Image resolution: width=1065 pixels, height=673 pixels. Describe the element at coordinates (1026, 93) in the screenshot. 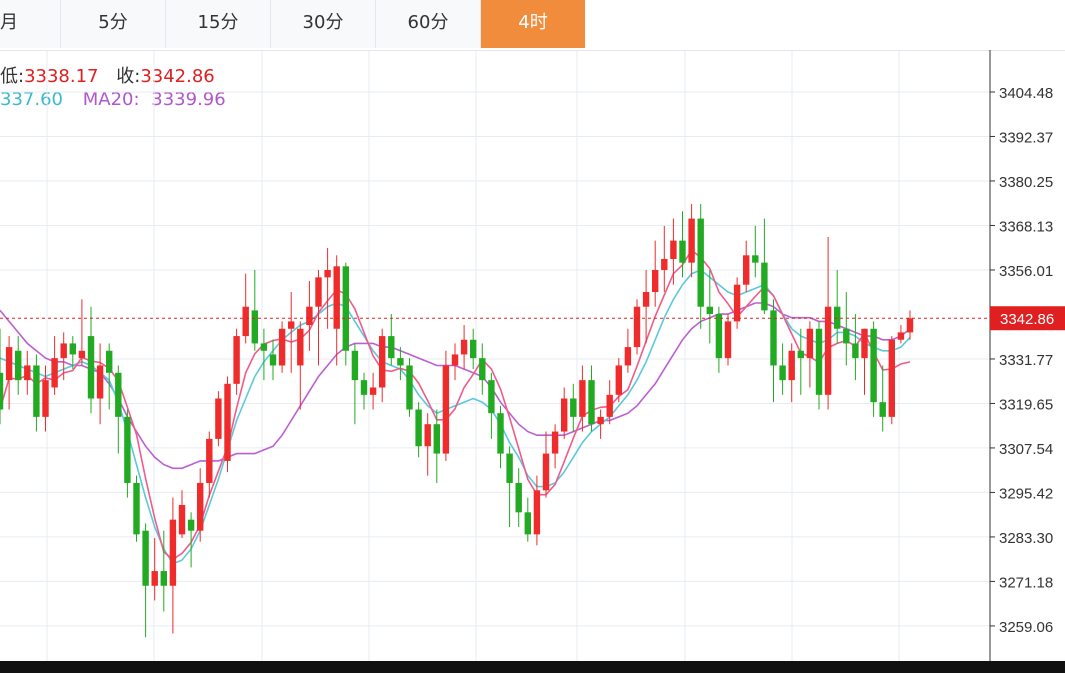

I see `y-tick-label: 3404.48` at that location.